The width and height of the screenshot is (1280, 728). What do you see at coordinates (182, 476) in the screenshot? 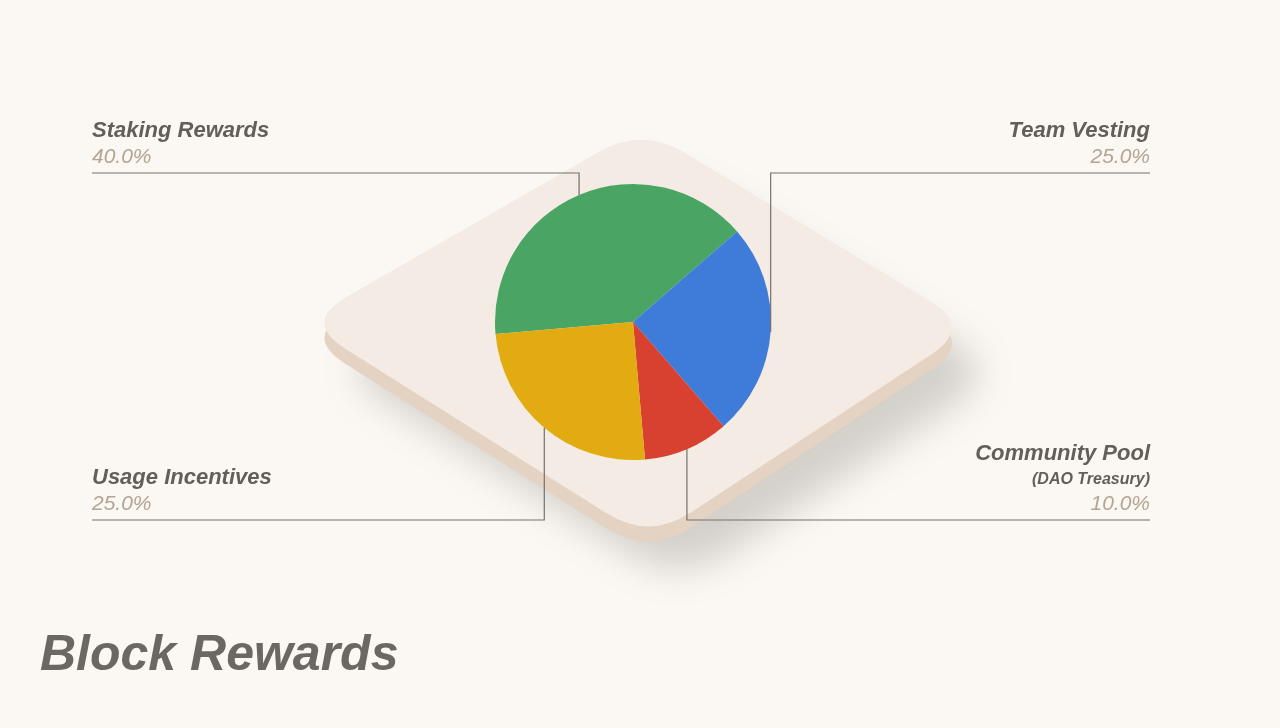
I see `slice-label: Usage Incentives` at bounding box center [182, 476].